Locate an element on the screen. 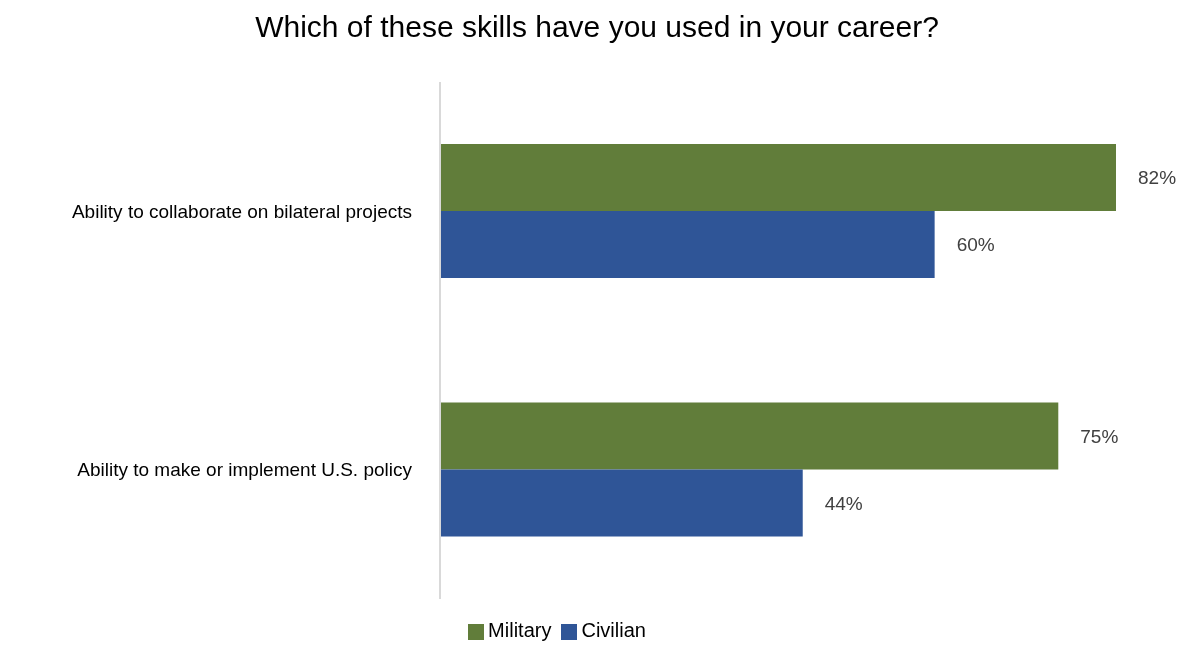  data-label: 44% is located at coordinates (843, 503).